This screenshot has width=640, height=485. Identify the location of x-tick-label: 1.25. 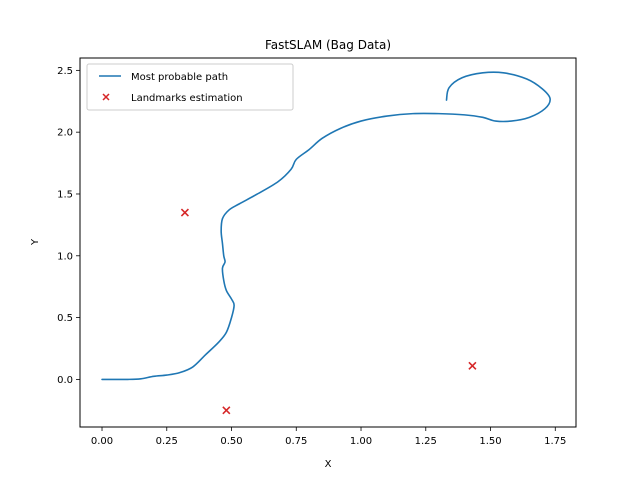
(426, 441).